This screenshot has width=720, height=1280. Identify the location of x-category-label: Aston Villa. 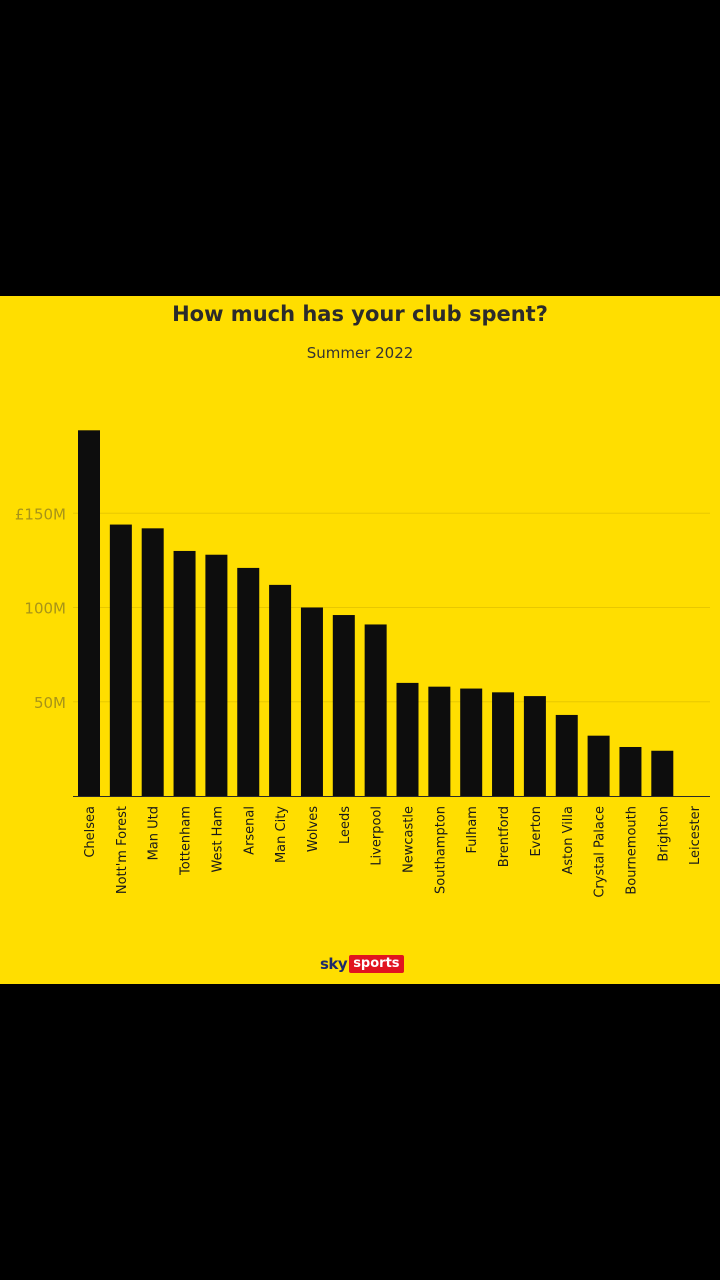
(568, 840).